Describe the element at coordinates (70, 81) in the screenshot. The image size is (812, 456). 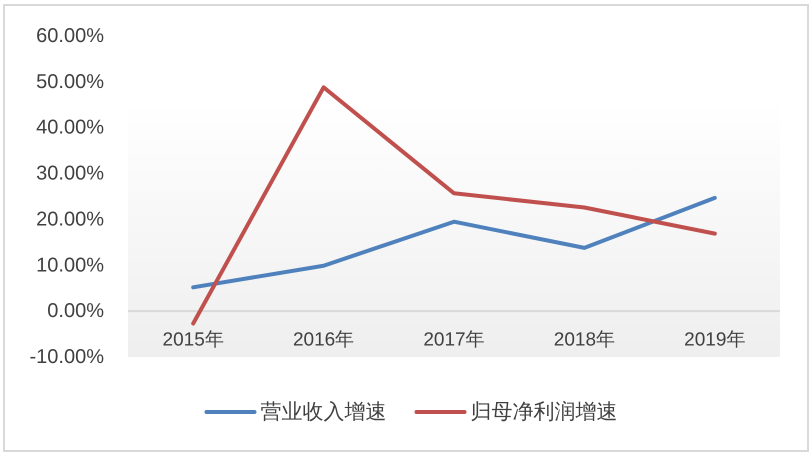
I see `y-tick-label: 50.00%` at that location.